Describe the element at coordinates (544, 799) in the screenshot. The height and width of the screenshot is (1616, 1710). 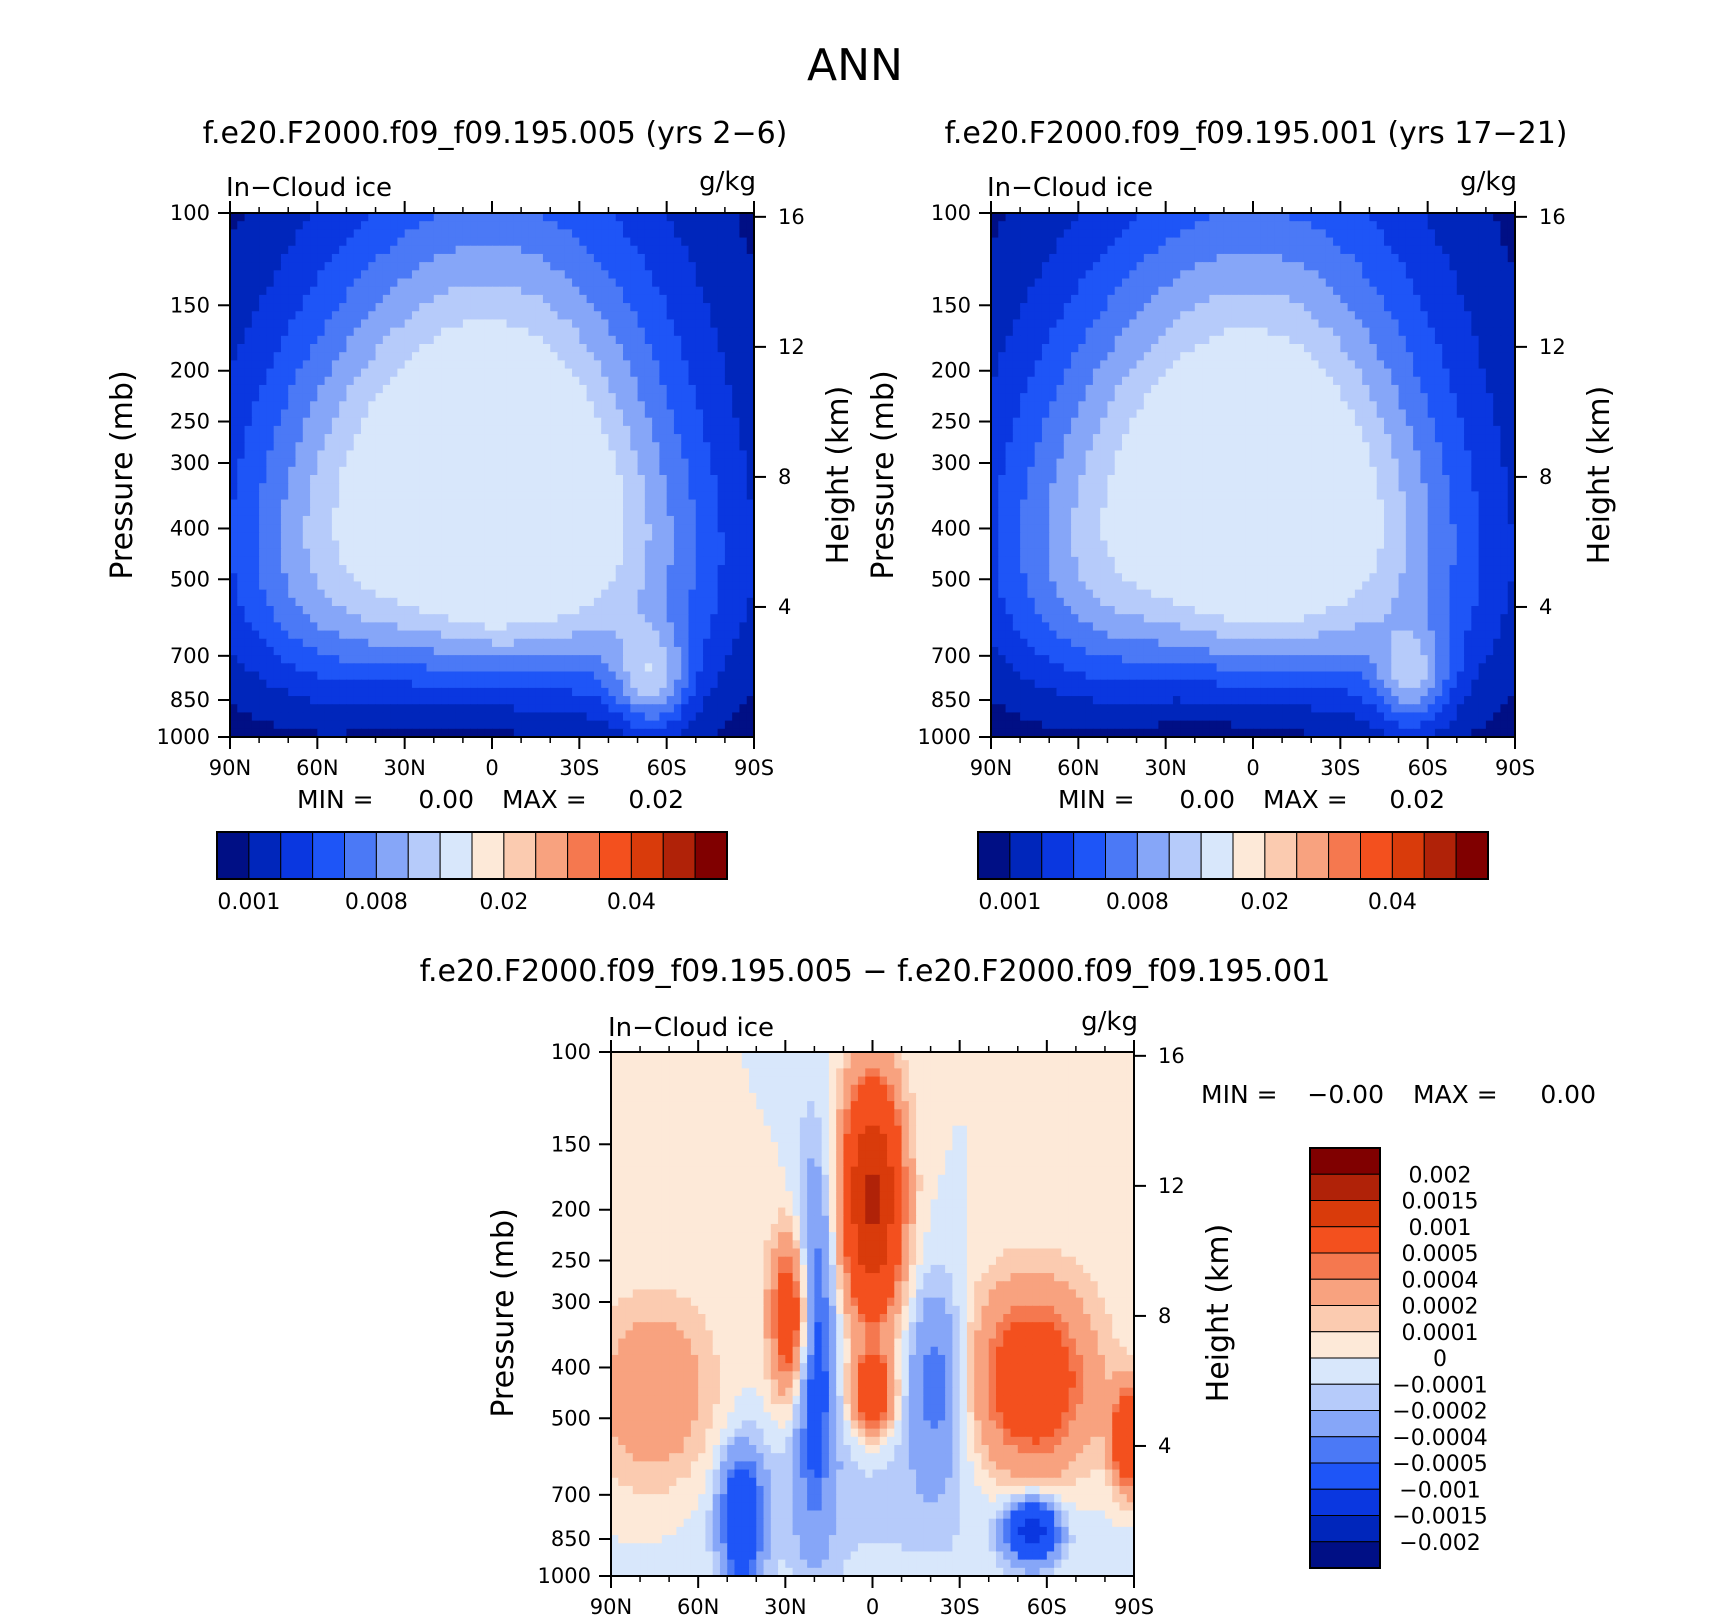
I see `panel-1-max-label: MAX =` at that location.